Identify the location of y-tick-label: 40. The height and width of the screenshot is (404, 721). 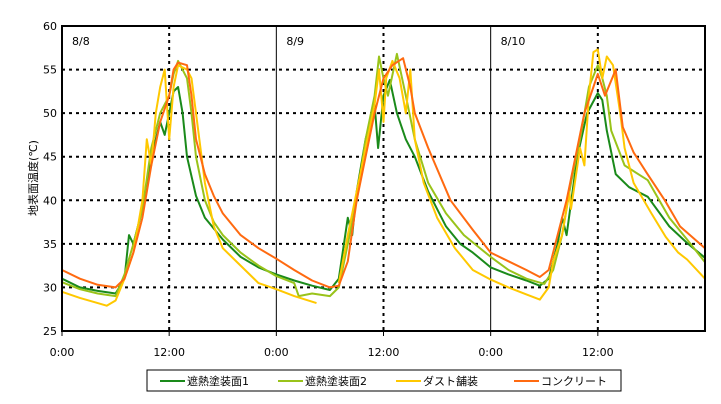
(50, 200).